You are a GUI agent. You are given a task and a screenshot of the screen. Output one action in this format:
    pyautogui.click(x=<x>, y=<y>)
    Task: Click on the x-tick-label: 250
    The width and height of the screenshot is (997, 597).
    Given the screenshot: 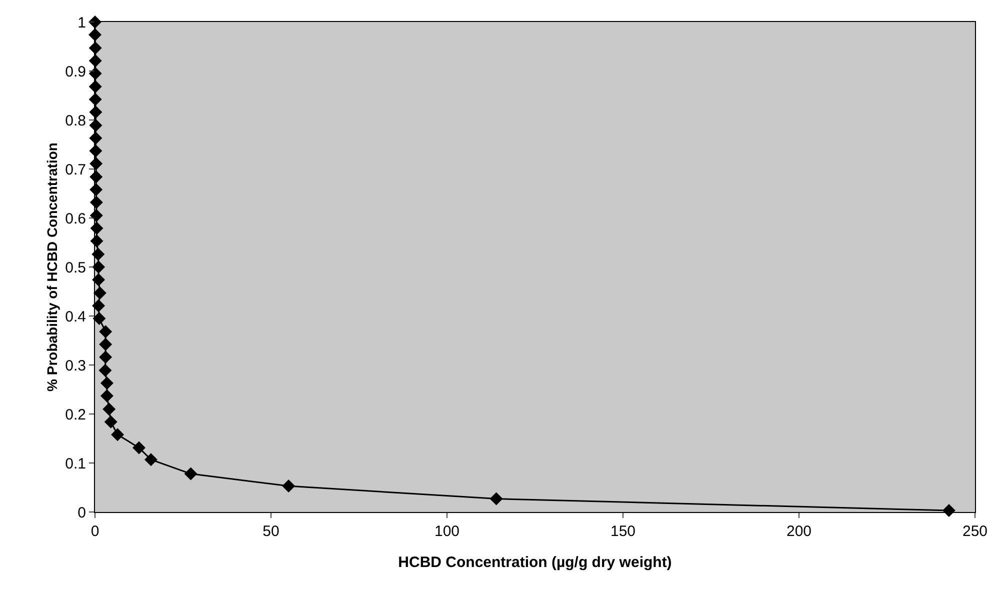 What is the action you would take?
    pyautogui.click(x=975, y=531)
    